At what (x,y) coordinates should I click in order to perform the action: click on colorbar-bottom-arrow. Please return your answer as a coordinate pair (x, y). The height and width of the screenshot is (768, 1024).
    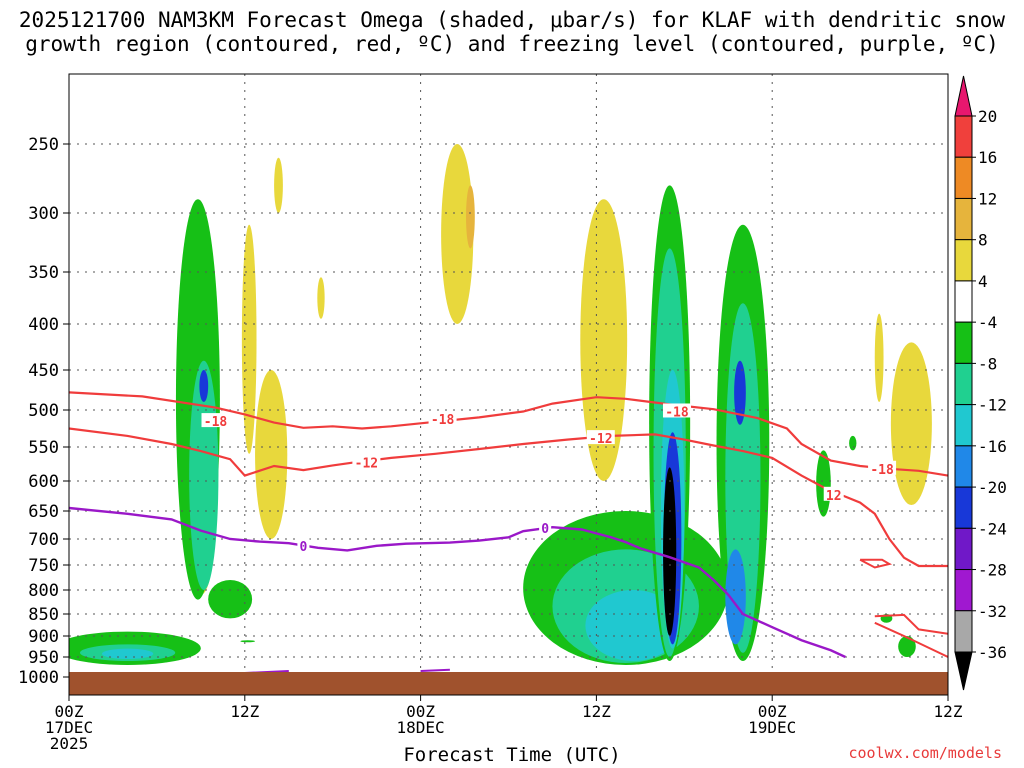
    Looking at the image, I should click on (963, 671).